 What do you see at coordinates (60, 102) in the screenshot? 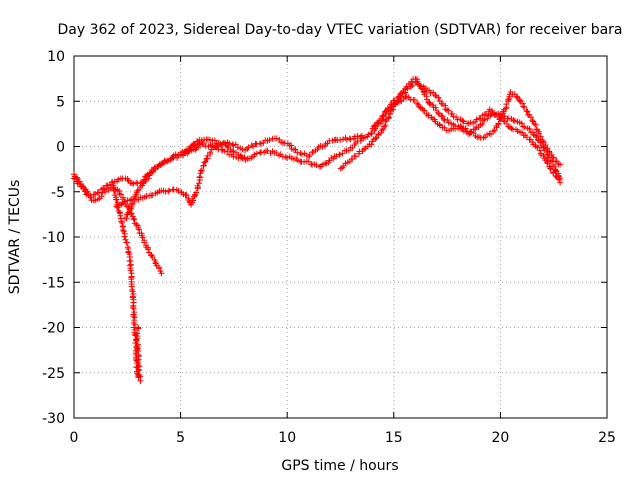
I see `y-tick-label: 5` at bounding box center [60, 102].